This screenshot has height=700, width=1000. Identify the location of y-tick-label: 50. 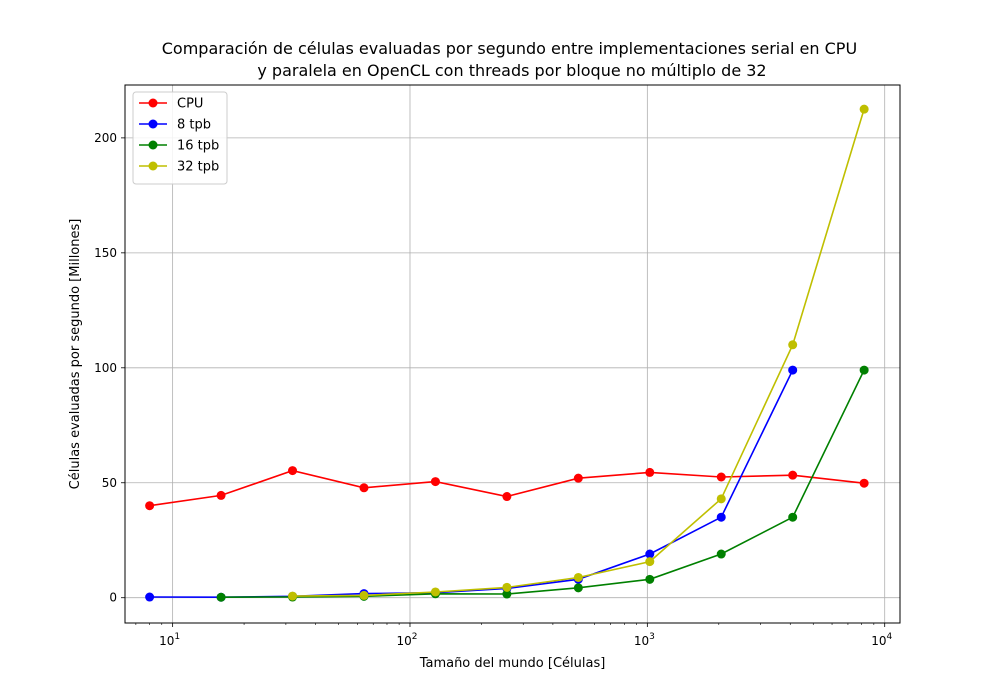
(109, 483).